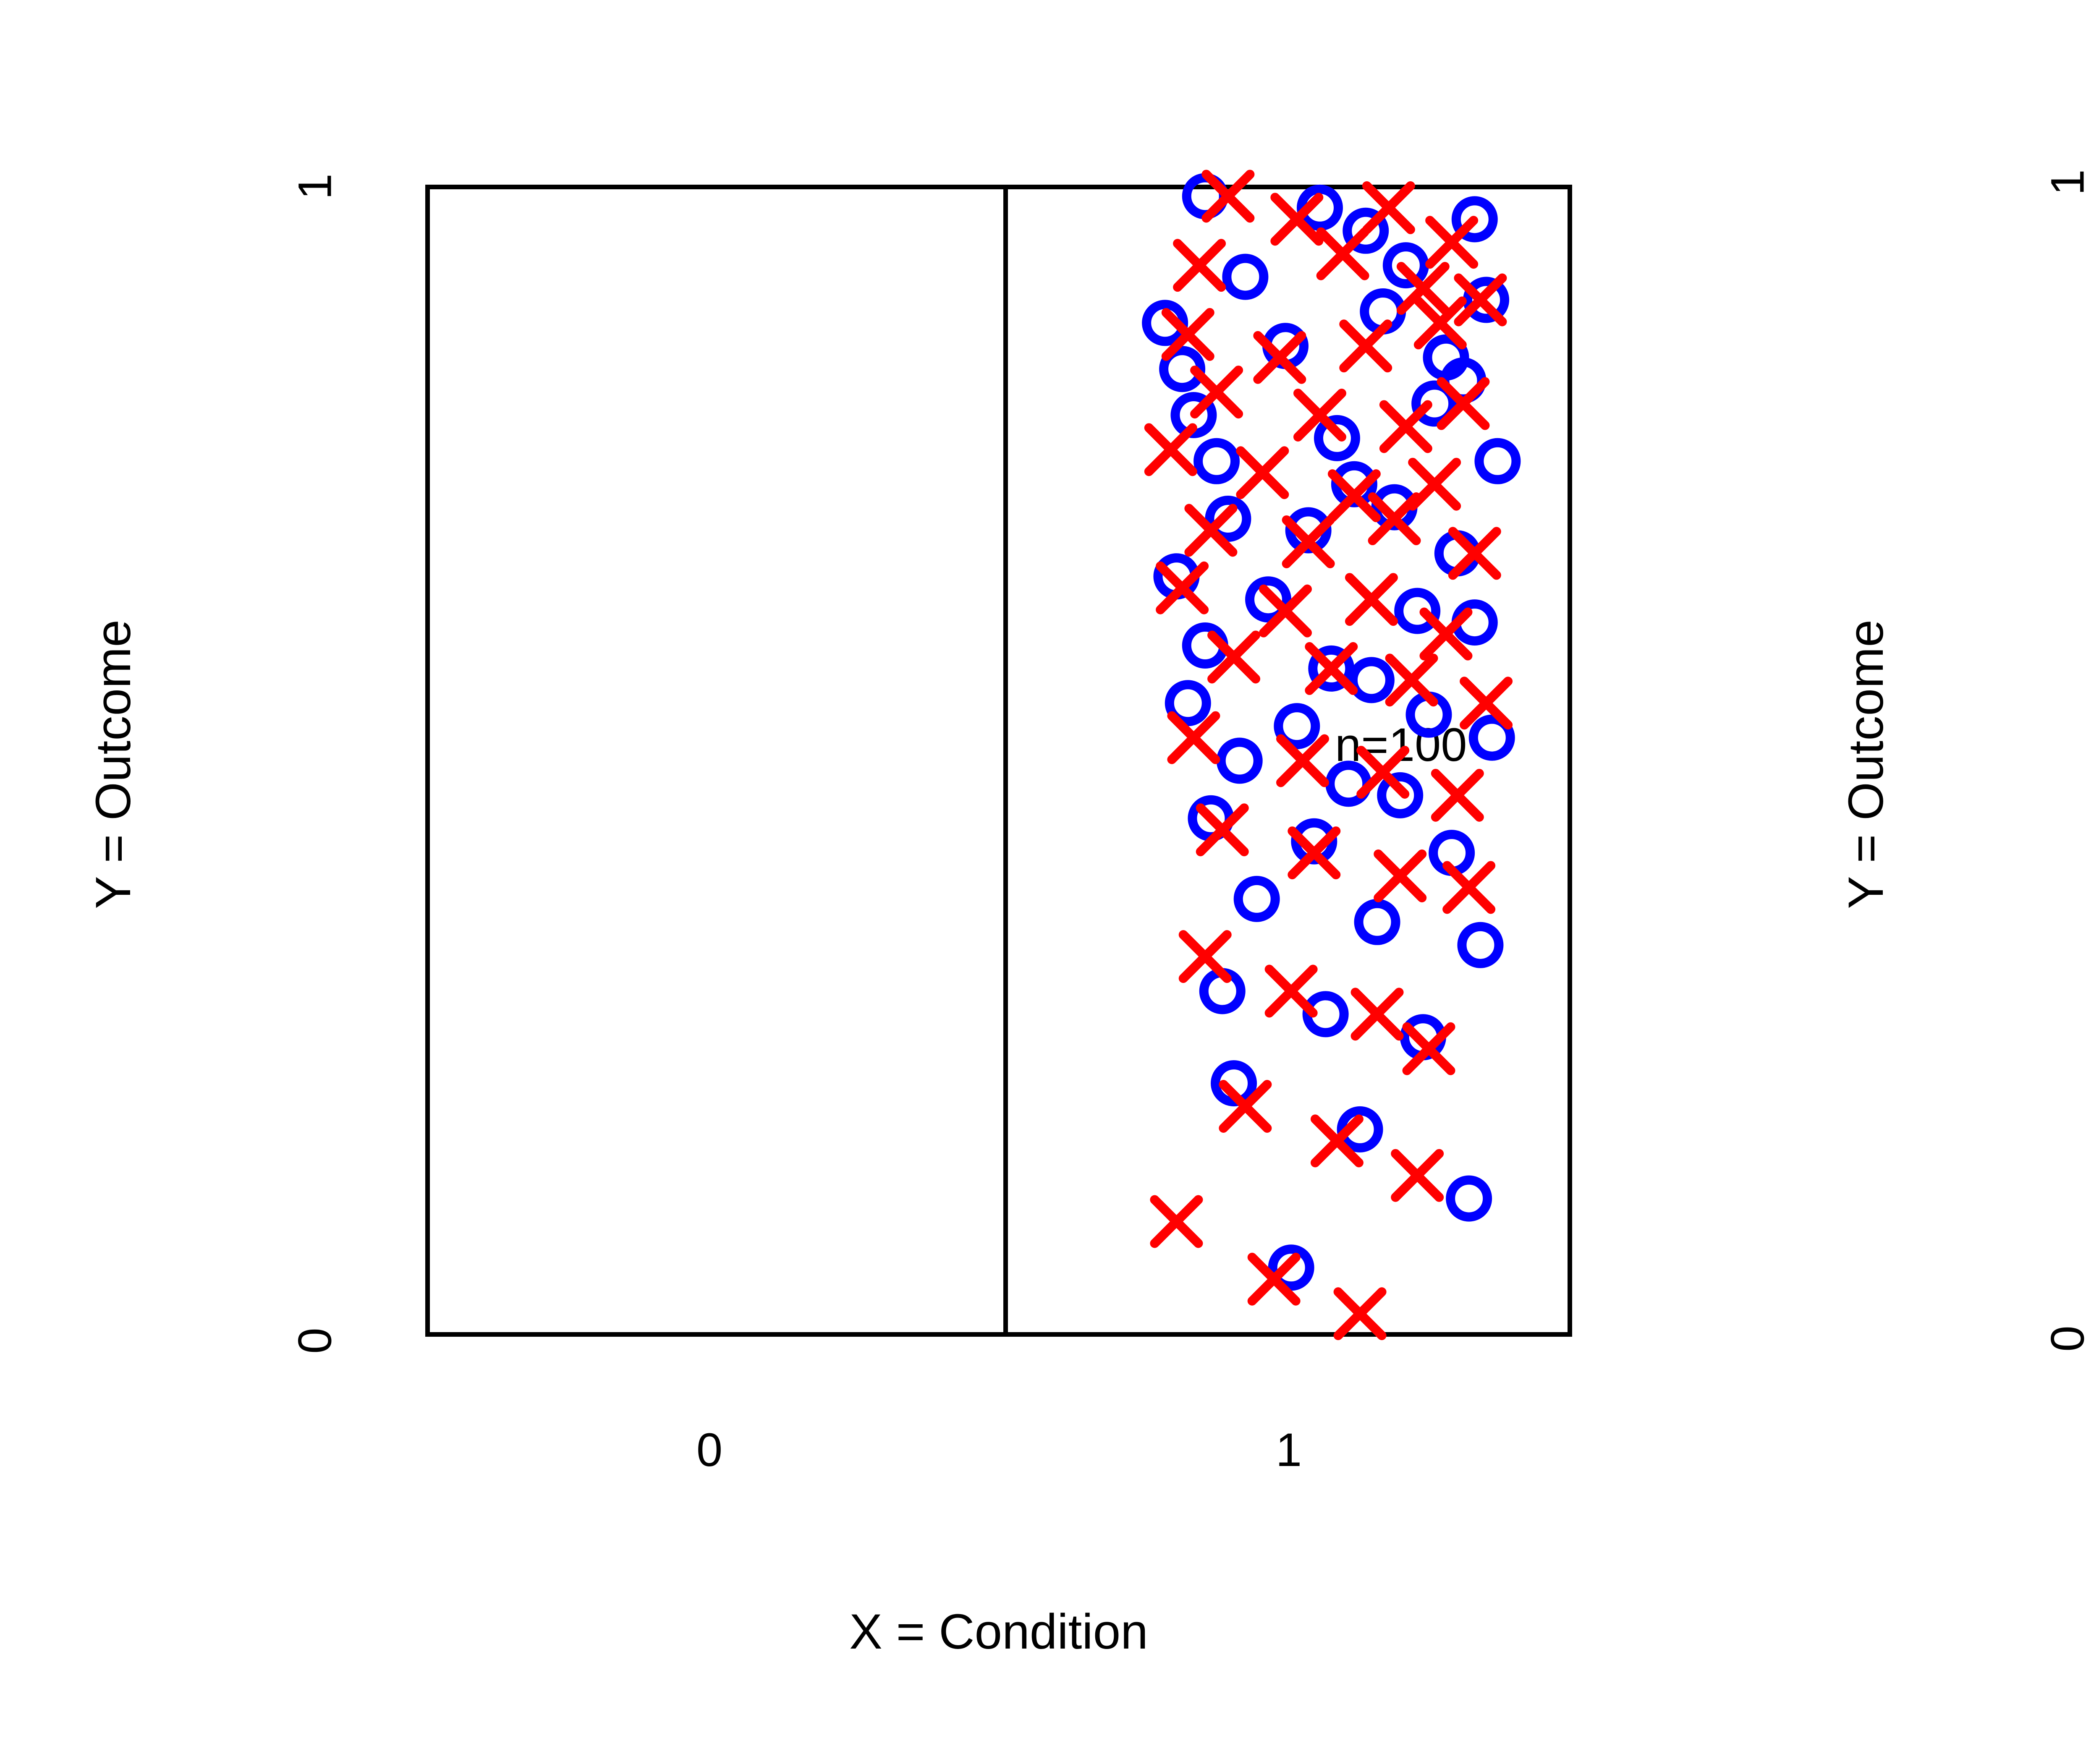 Image resolution: width=2099 pixels, height=1764 pixels. What do you see at coordinates (2067, 182) in the screenshot?
I see `panel-right-y-tick-top: 1` at bounding box center [2067, 182].